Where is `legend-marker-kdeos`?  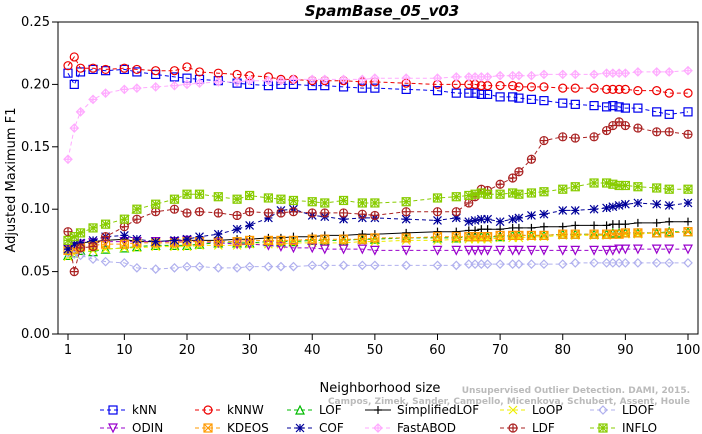 legend-marker-kdeos is located at coordinates (208, 428).